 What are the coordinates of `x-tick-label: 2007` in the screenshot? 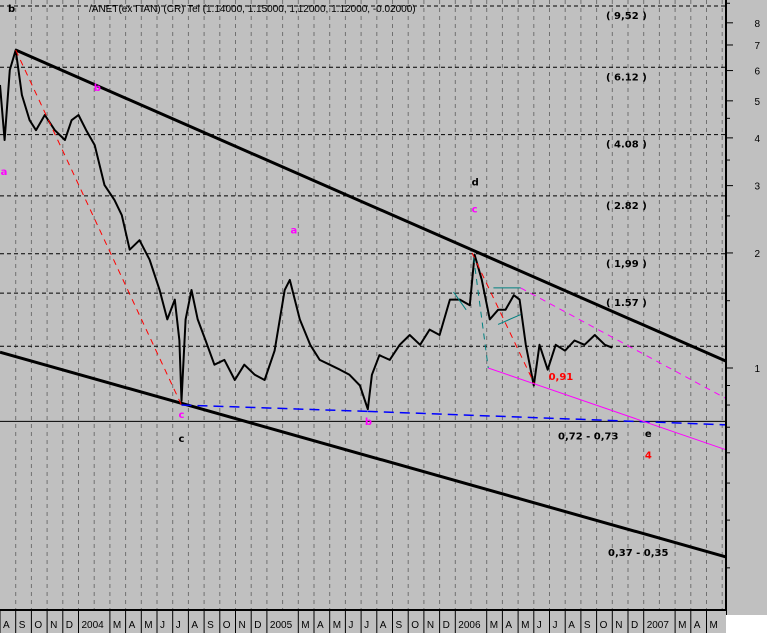 It's located at (658, 625).